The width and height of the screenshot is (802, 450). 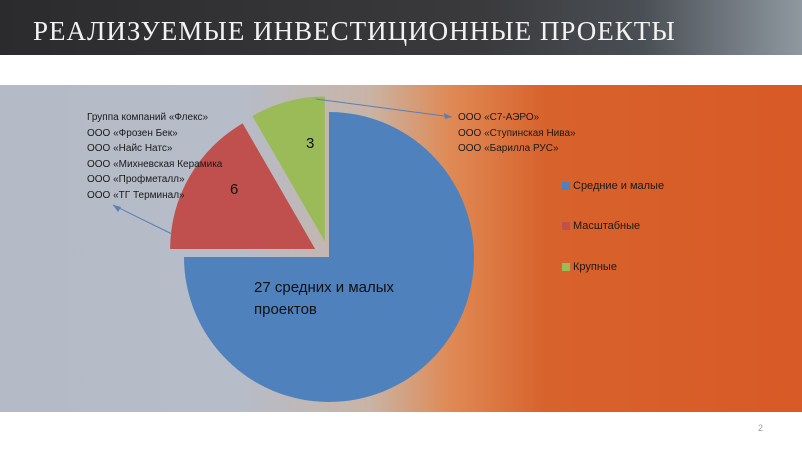 What do you see at coordinates (142, 219) in the screenshot?
I see `callout-arrow-left` at bounding box center [142, 219].